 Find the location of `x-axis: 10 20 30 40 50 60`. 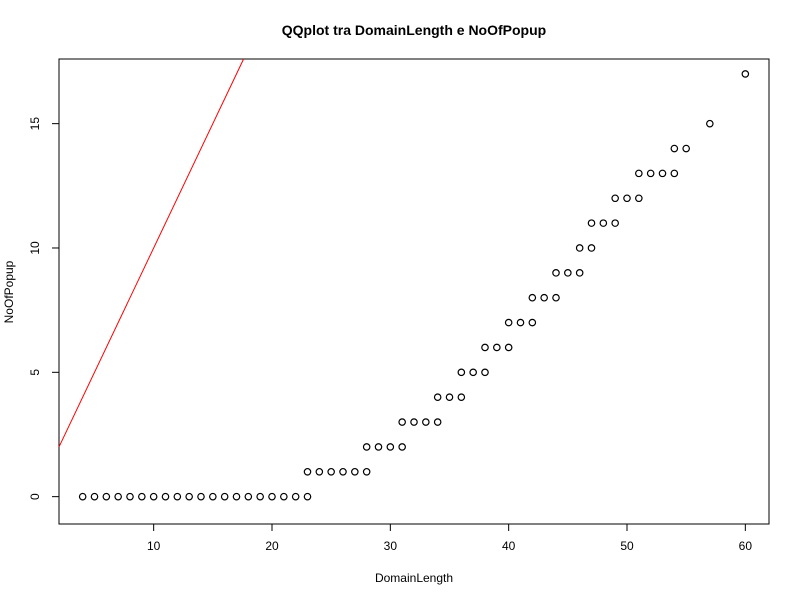

x-axis: 10 20 30 40 50 60 is located at coordinates (449, 538).